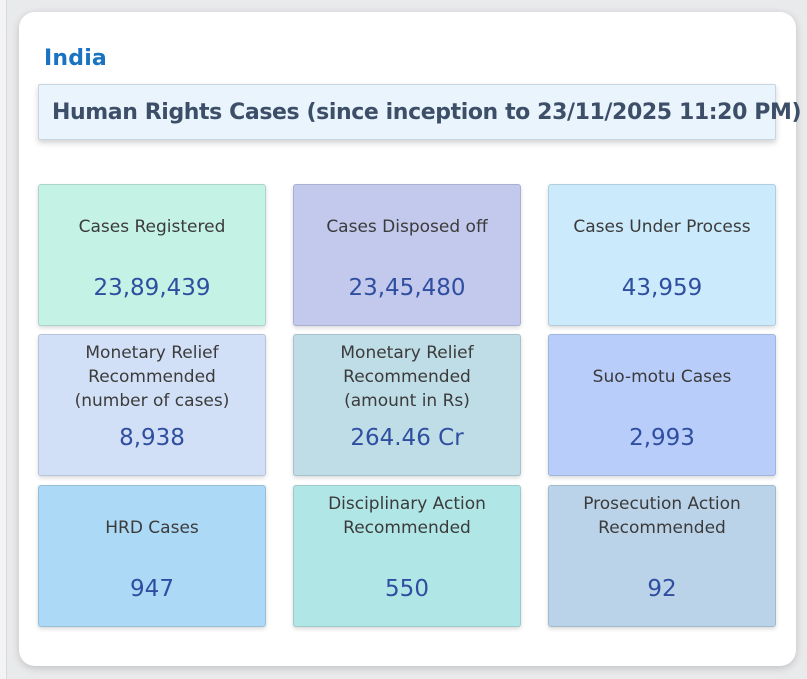 The width and height of the screenshot is (807, 679). What do you see at coordinates (662, 438) in the screenshot?
I see `tile-value: 2,993` at bounding box center [662, 438].